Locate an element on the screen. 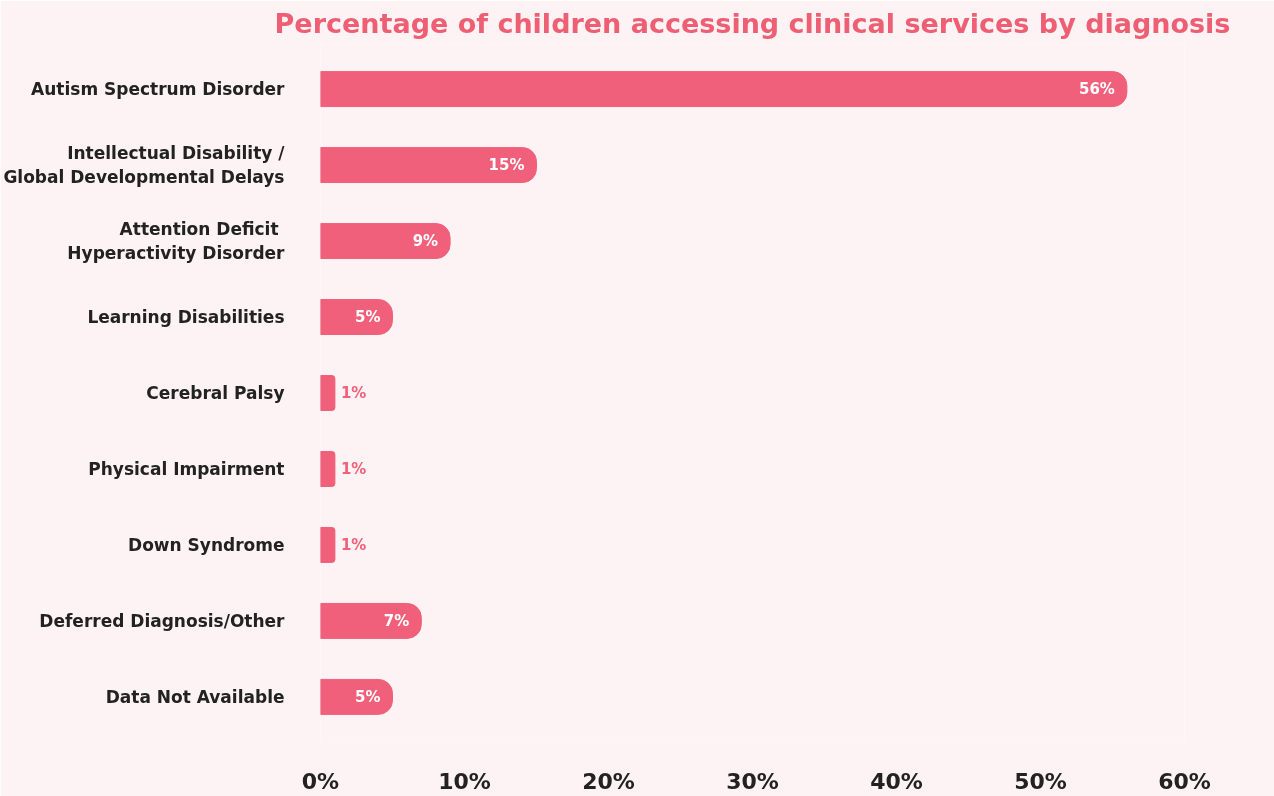 This screenshot has height=796, width=1274. y-tick-label: Physical Impairment is located at coordinates (186, 468).